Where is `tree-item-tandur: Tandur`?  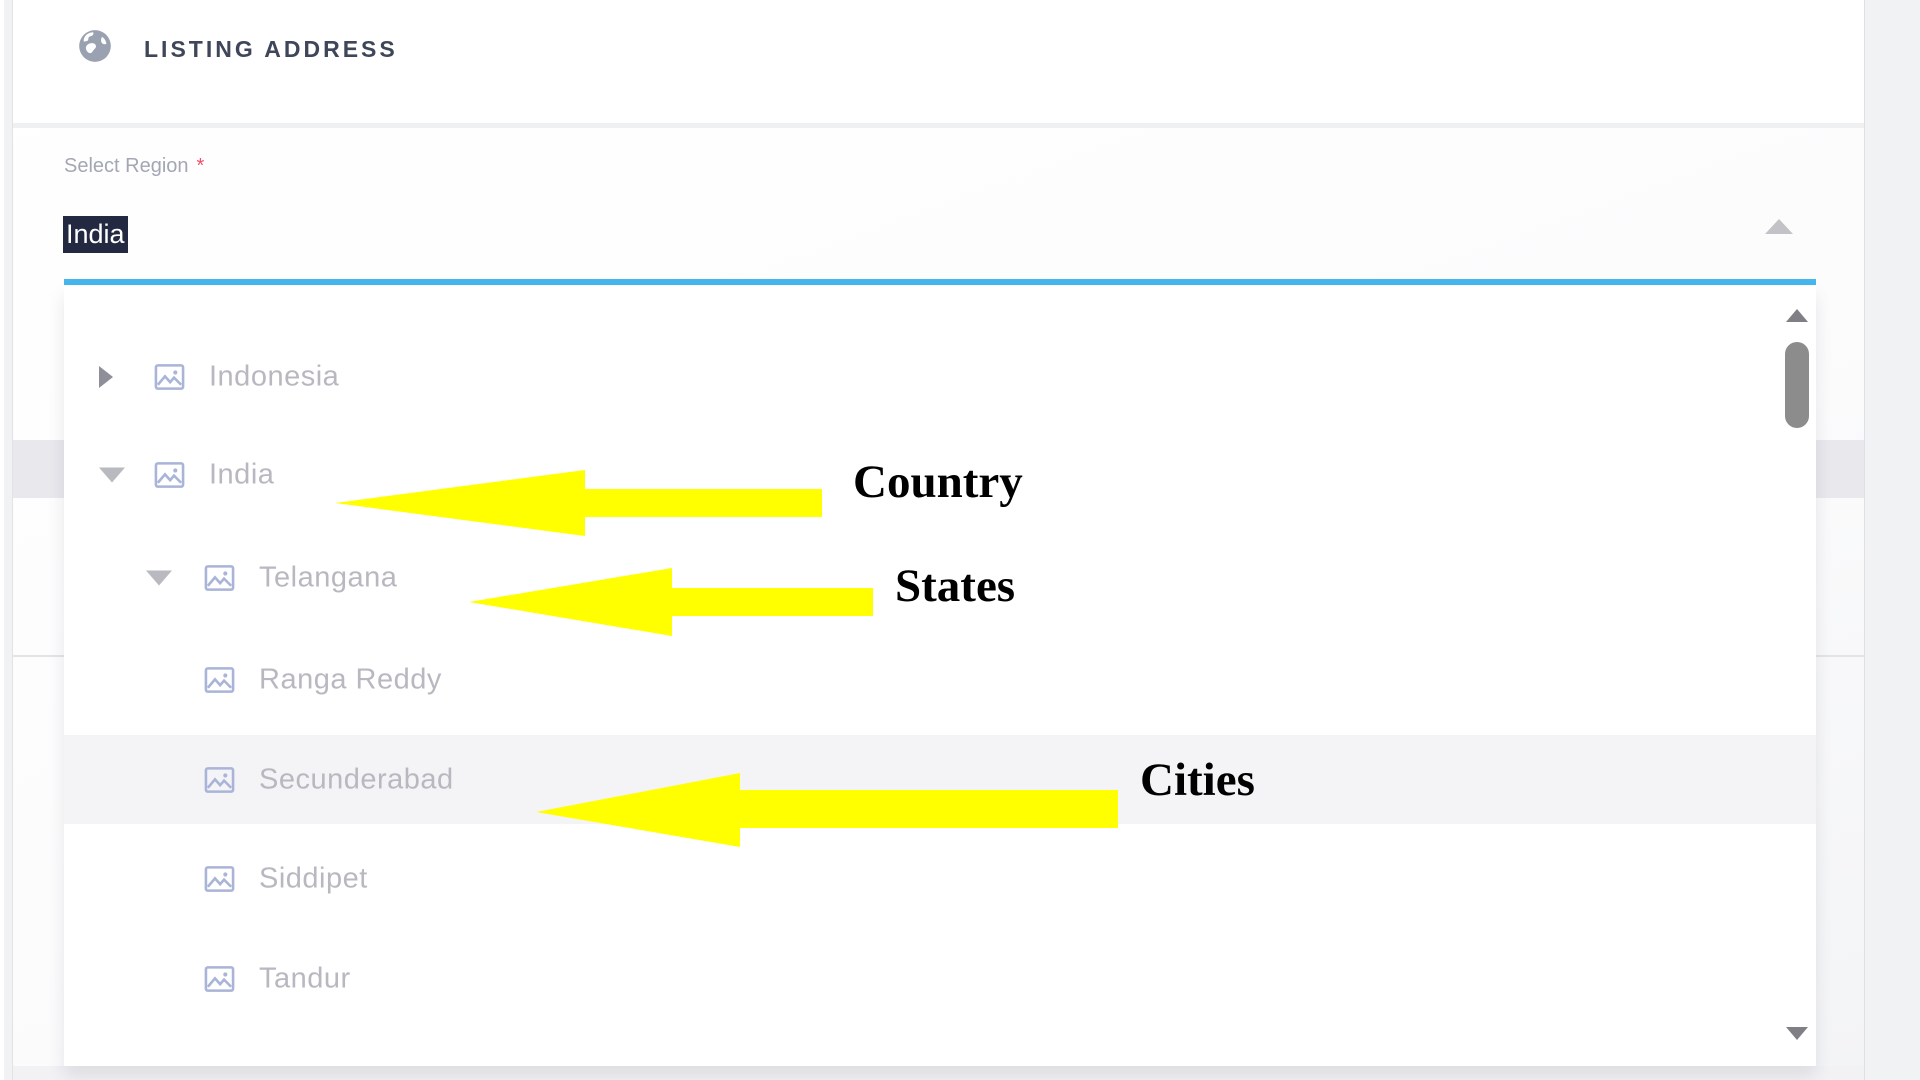 tree-item-tandur: Tandur is located at coordinates (940, 979).